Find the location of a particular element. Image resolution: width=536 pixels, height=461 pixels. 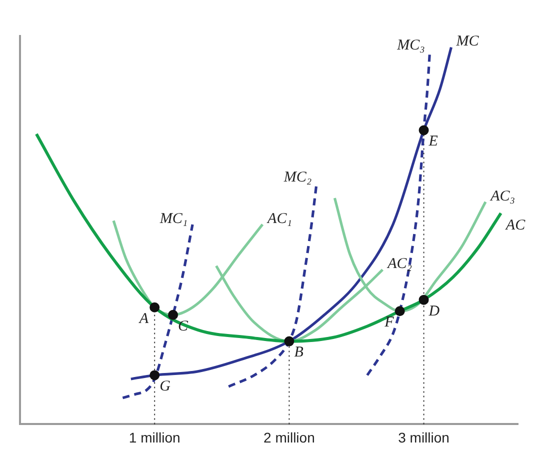

x-tick-label: 1 million is located at coordinates (154, 437).